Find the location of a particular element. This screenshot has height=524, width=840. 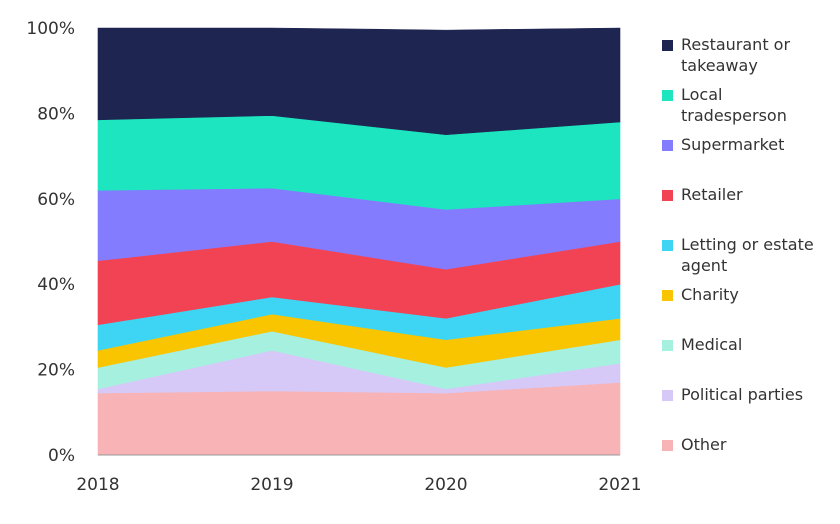

legend-item-letting-or-estate-agent: Letting or estate agent is located at coordinates (738, 255).